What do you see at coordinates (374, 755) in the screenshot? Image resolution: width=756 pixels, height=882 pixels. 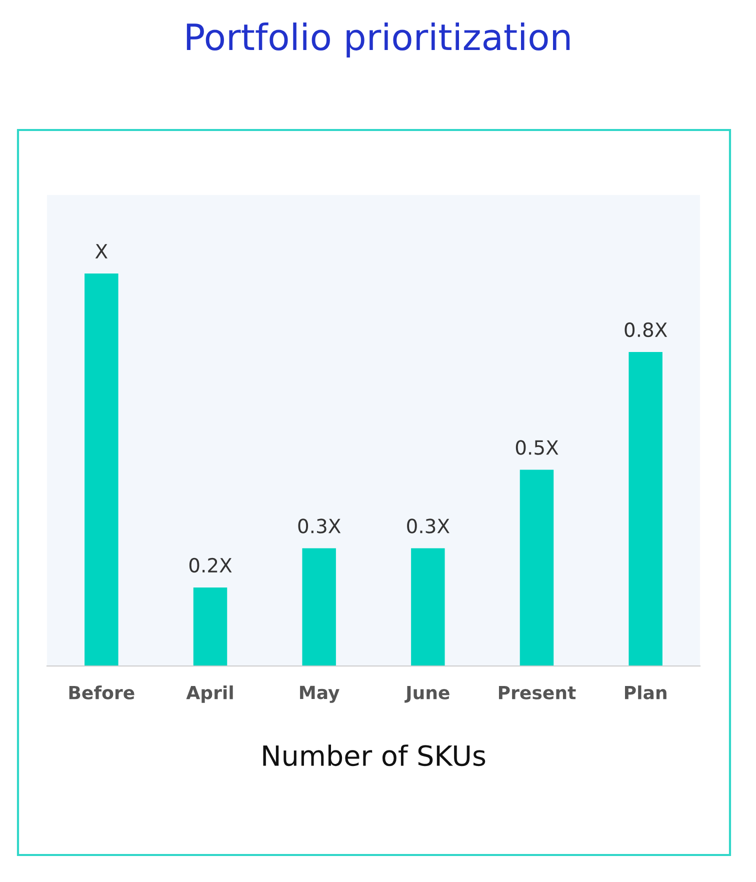 I see `x-axis-title: Number of SKUs` at bounding box center [374, 755].